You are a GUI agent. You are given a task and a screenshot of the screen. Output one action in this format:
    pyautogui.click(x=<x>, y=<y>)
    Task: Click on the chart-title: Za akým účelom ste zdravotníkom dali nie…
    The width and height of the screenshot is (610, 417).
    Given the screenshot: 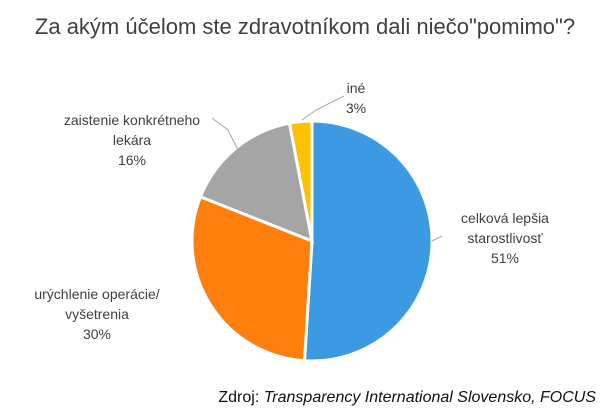 What is the action you would take?
    pyautogui.click(x=305, y=26)
    